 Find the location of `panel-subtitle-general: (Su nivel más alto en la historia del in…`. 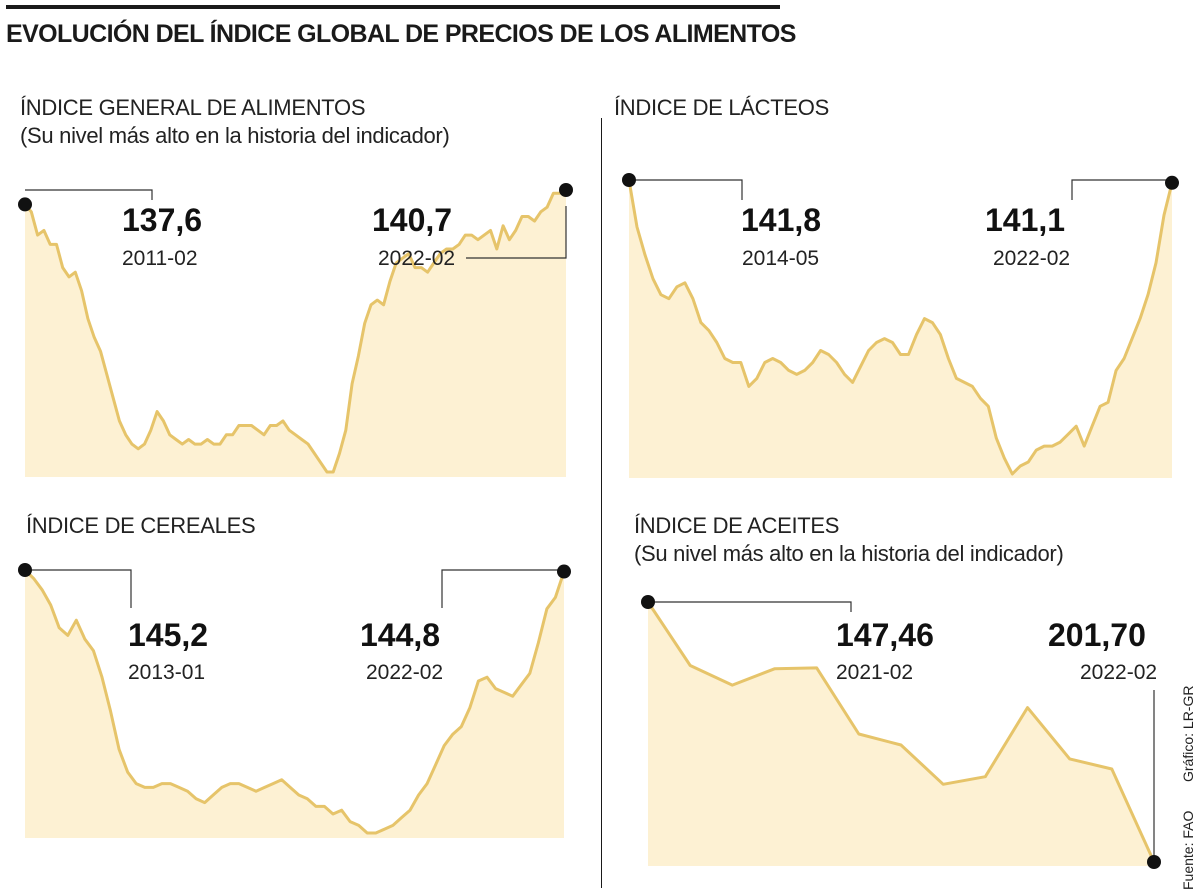

panel-subtitle-general: (Su nivel más alto en la historia del in… is located at coordinates (235, 135).